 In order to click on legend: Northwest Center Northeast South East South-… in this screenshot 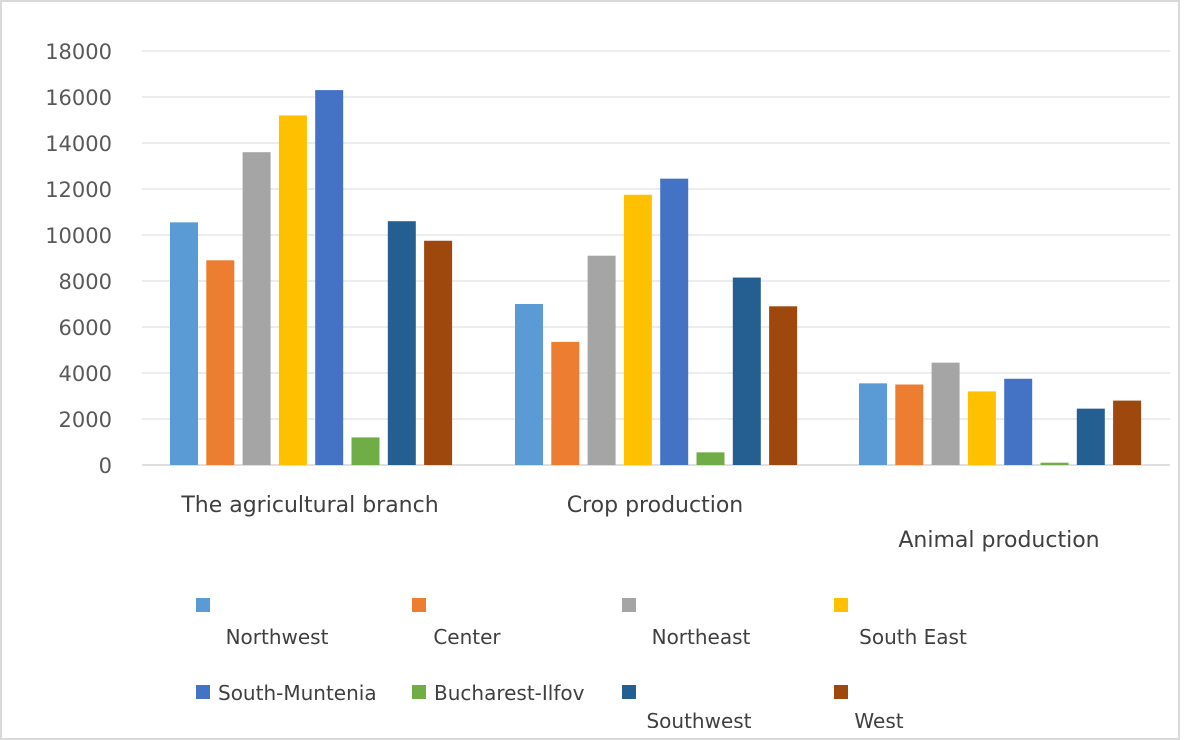, I will do `click(581, 663)`.